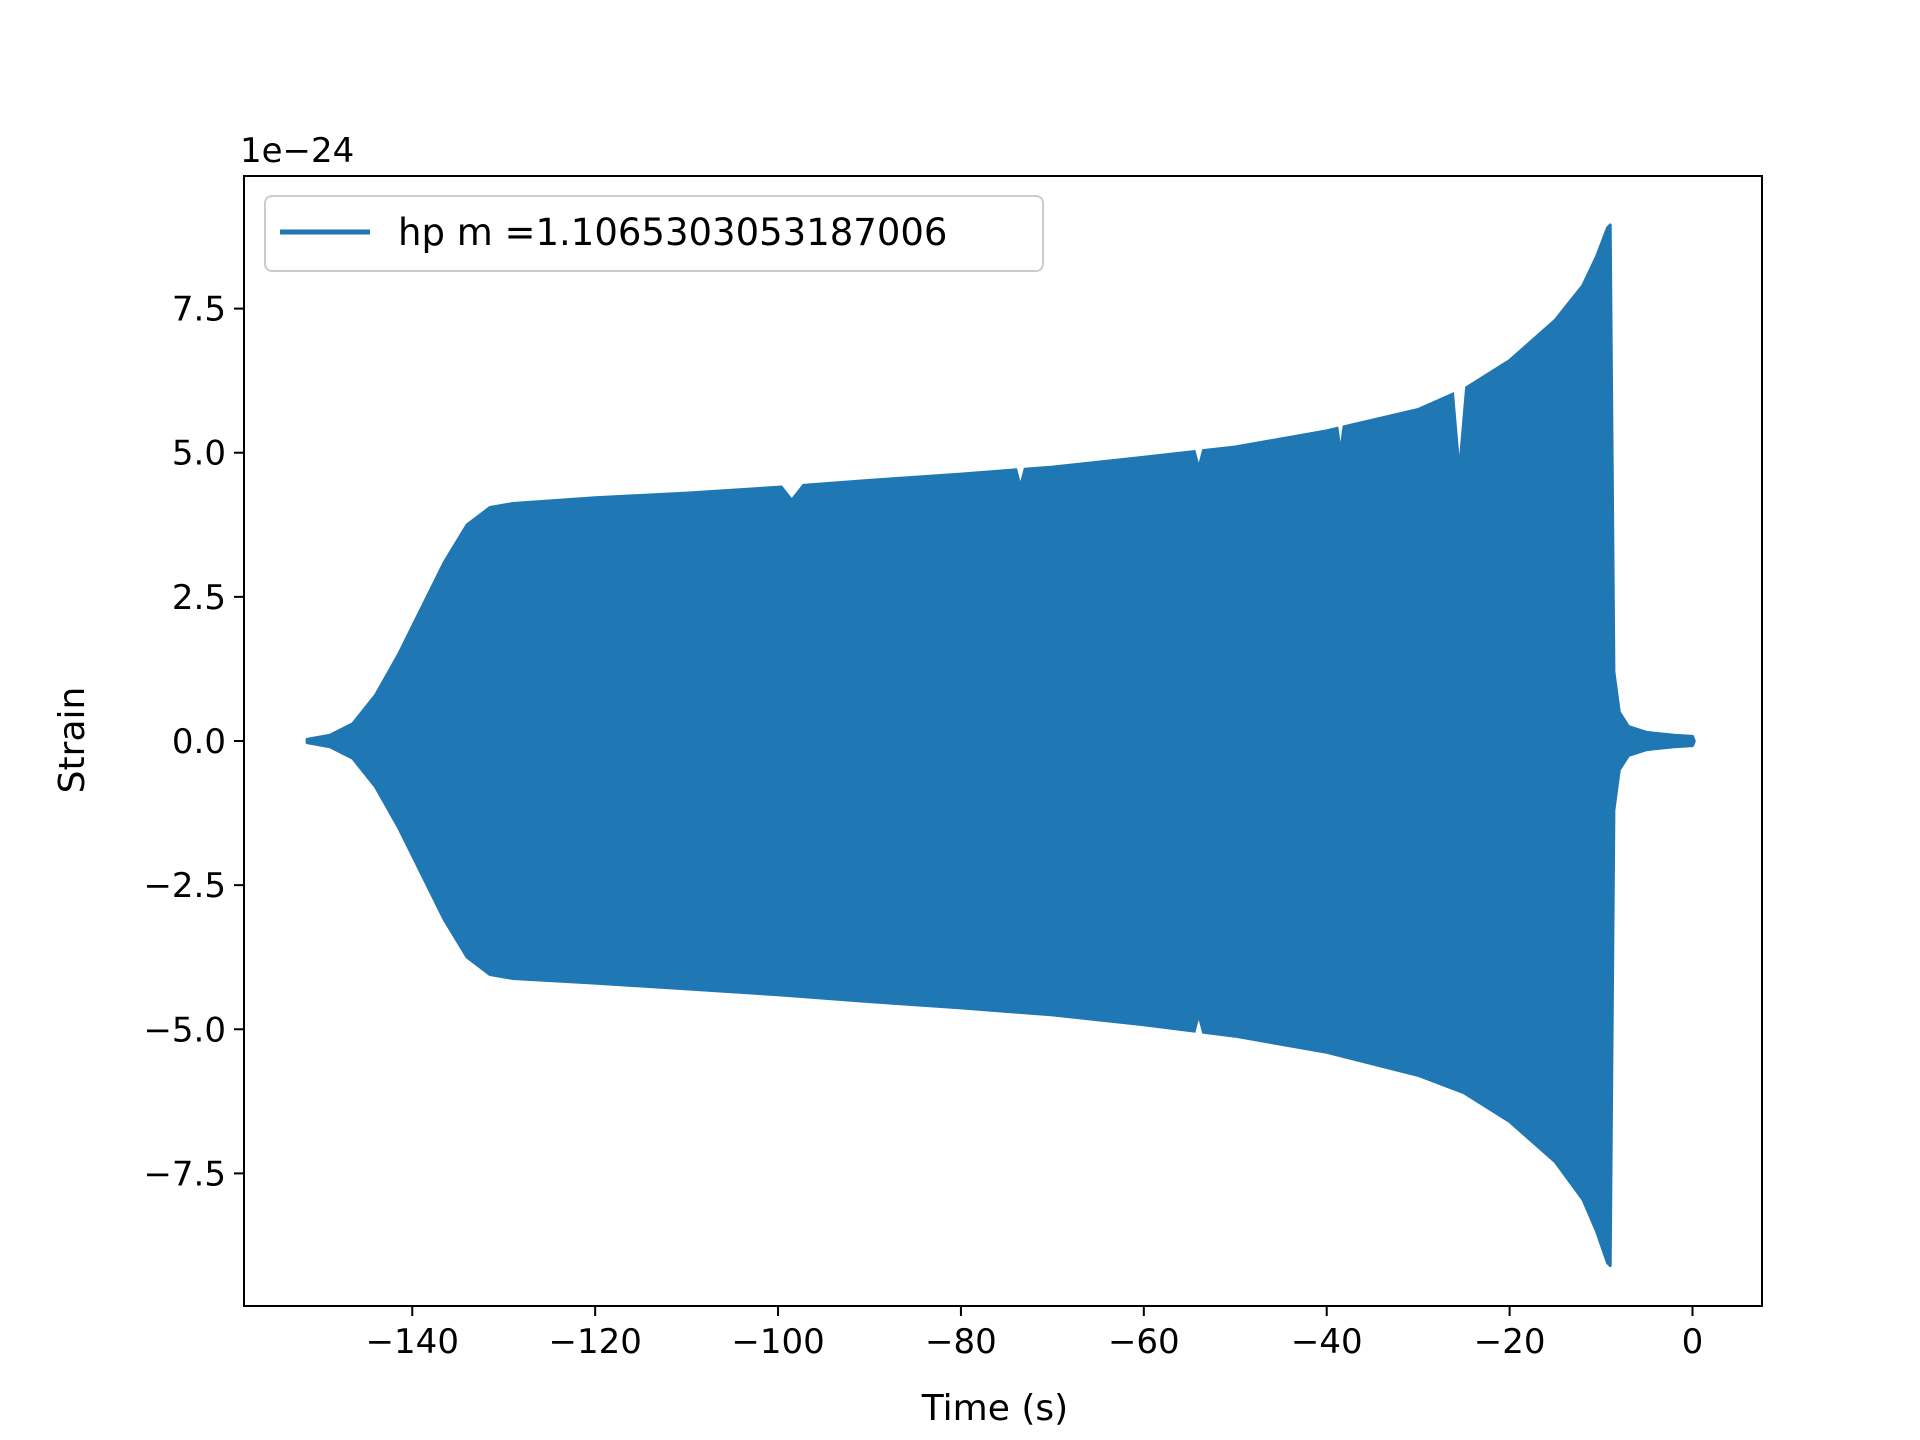 The image size is (1920, 1440). I want to click on x-tick-label-1: −120, so click(594, 1342).